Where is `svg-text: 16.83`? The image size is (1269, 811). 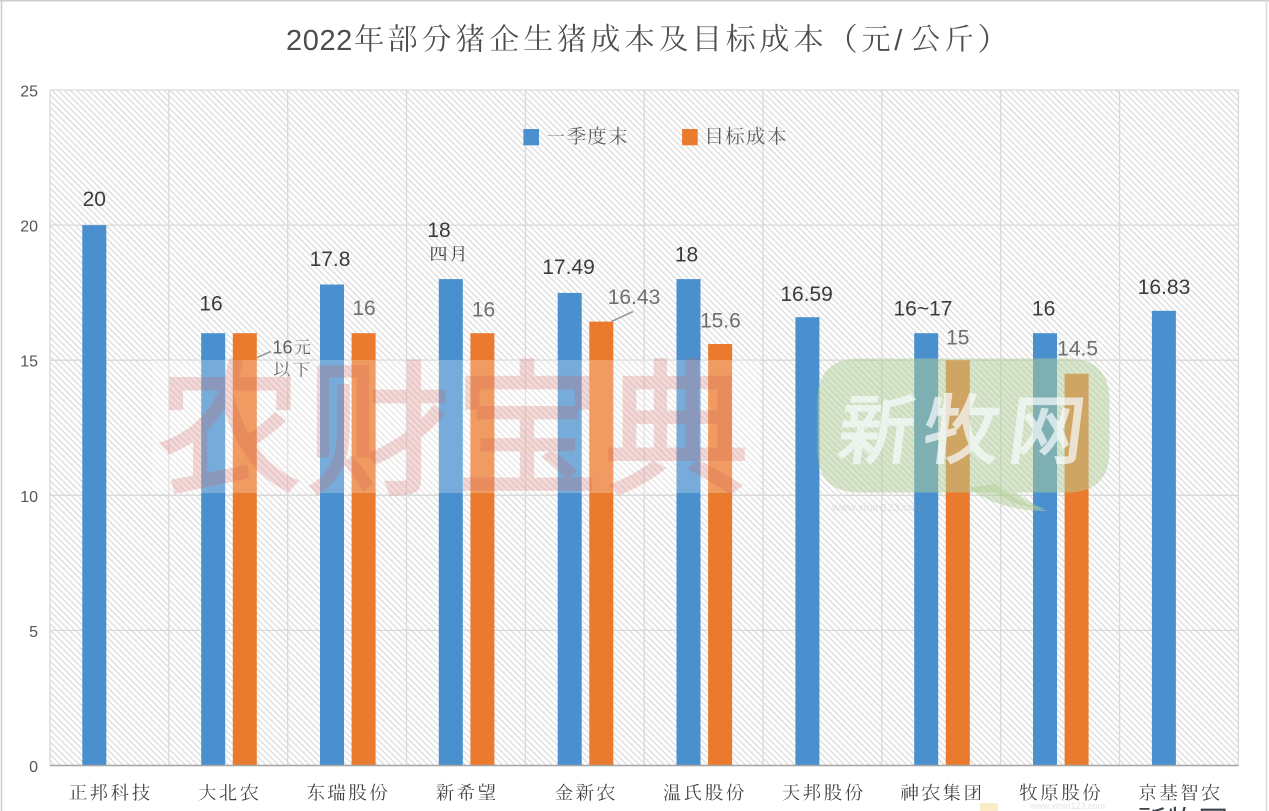
svg-text: 16.83 is located at coordinates (1164, 287).